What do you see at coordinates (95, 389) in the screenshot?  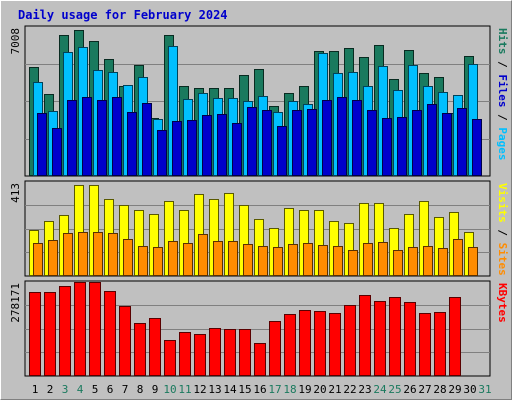 I see `x-tick-label-day-5: 5` at bounding box center [95, 389].